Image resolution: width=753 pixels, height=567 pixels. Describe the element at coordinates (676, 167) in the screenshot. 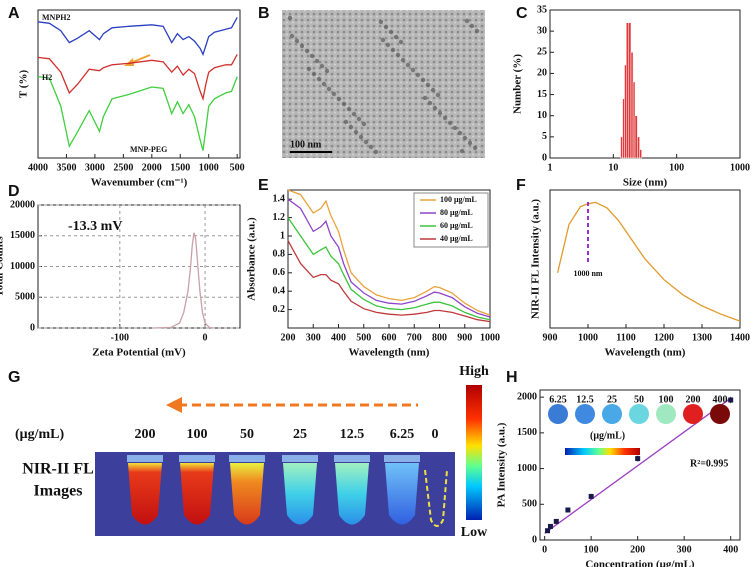

I see `x-tick-label: 100` at that location.